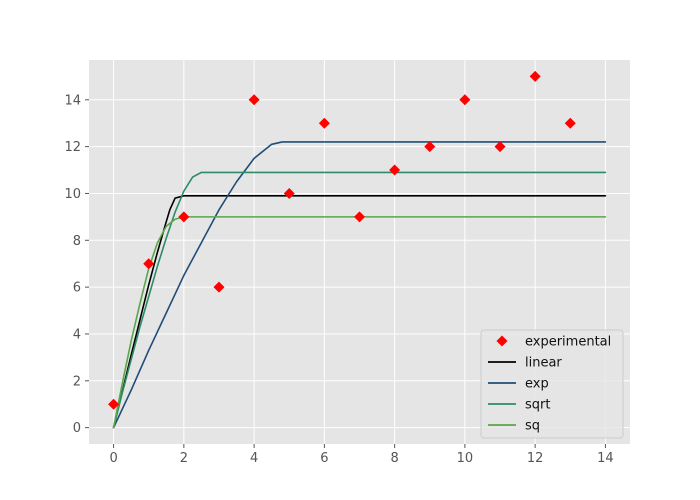 The width and height of the screenshot is (700, 500). Describe the element at coordinates (77, 334) in the screenshot. I see `y-tick-label-2: 4` at that location.